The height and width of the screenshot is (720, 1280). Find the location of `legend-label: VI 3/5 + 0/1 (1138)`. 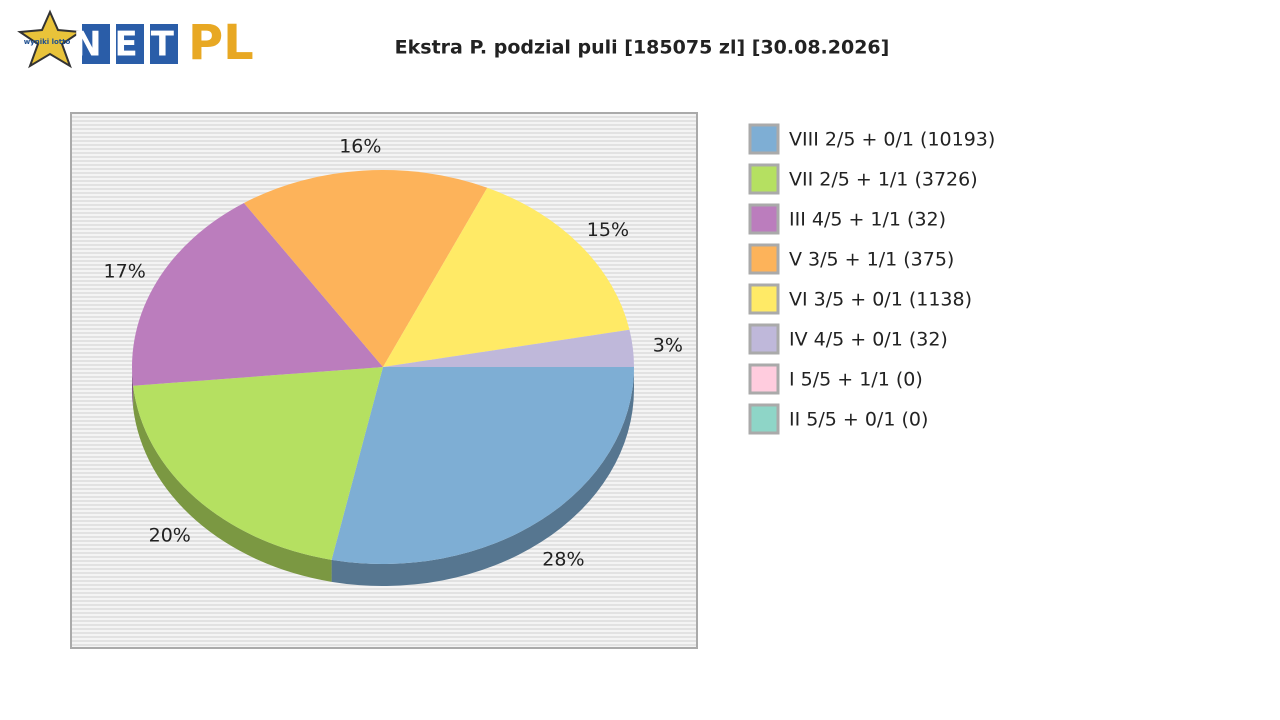

legend-label: VI 3/5 + 0/1 (1138) is located at coordinates (880, 300).